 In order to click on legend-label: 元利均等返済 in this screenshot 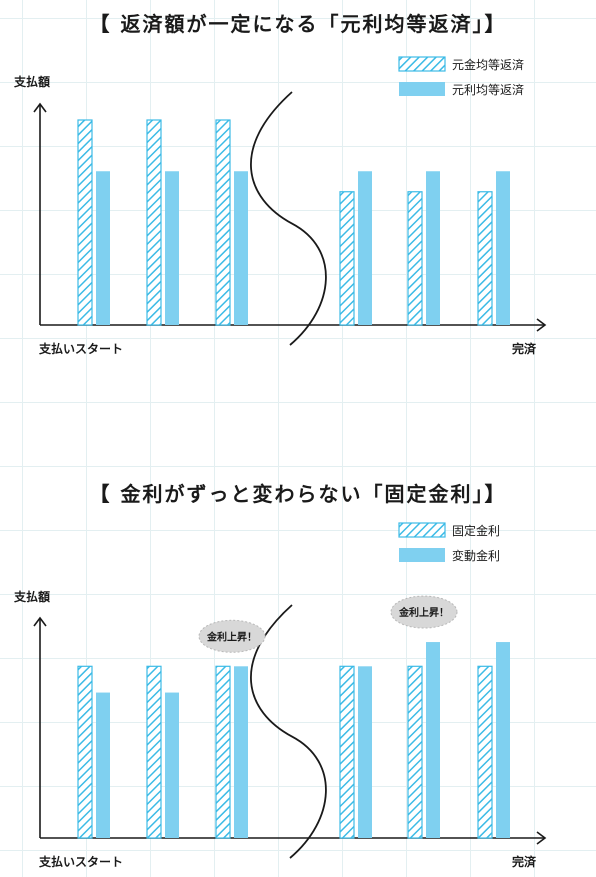, I will do `click(488, 89)`.